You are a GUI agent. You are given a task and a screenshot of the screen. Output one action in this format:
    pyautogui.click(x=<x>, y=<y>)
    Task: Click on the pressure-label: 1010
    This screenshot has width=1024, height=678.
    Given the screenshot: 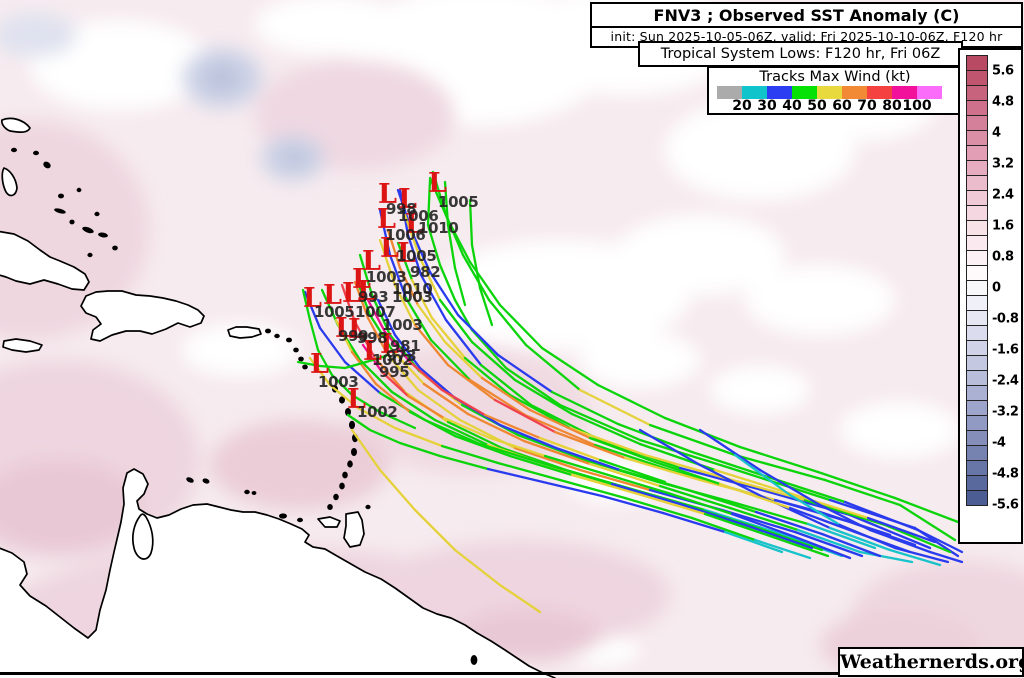 What is the action you would take?
    pyautogui.click(x=438, y=228)
    